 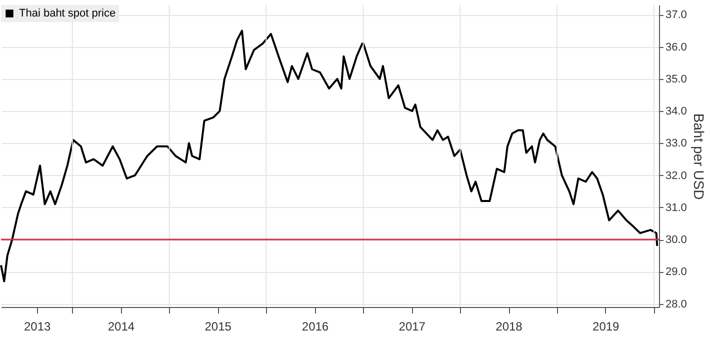 What do you see at coordinates (698, 156) in the screenshot?
I see `y-axis-title: Baht per USD` at bounding box center [698, 156].